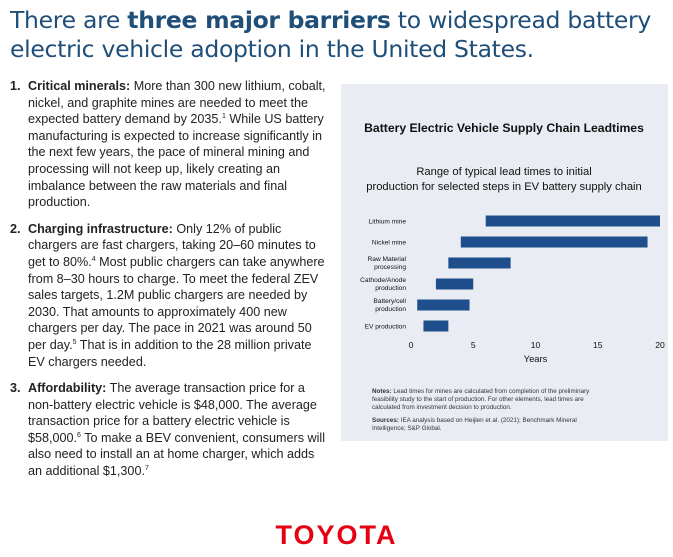  What do you see at coordinates (388, 221) in the screenshot?
I see `category-label: Lithium mine` at bounding box center [388, 221].